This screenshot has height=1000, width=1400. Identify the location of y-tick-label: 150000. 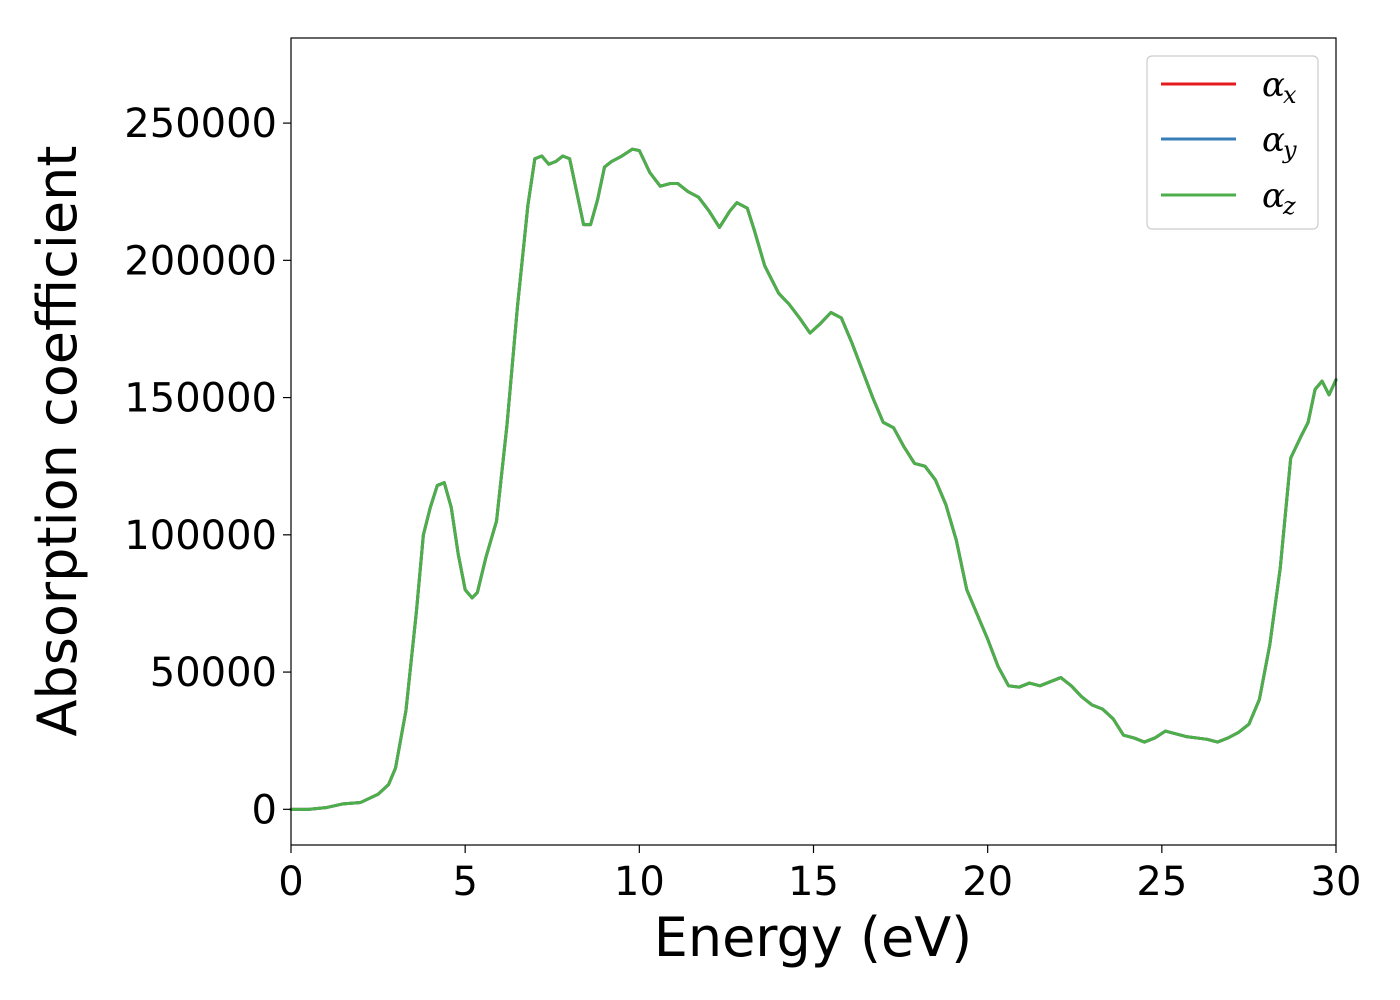
(200, 399).